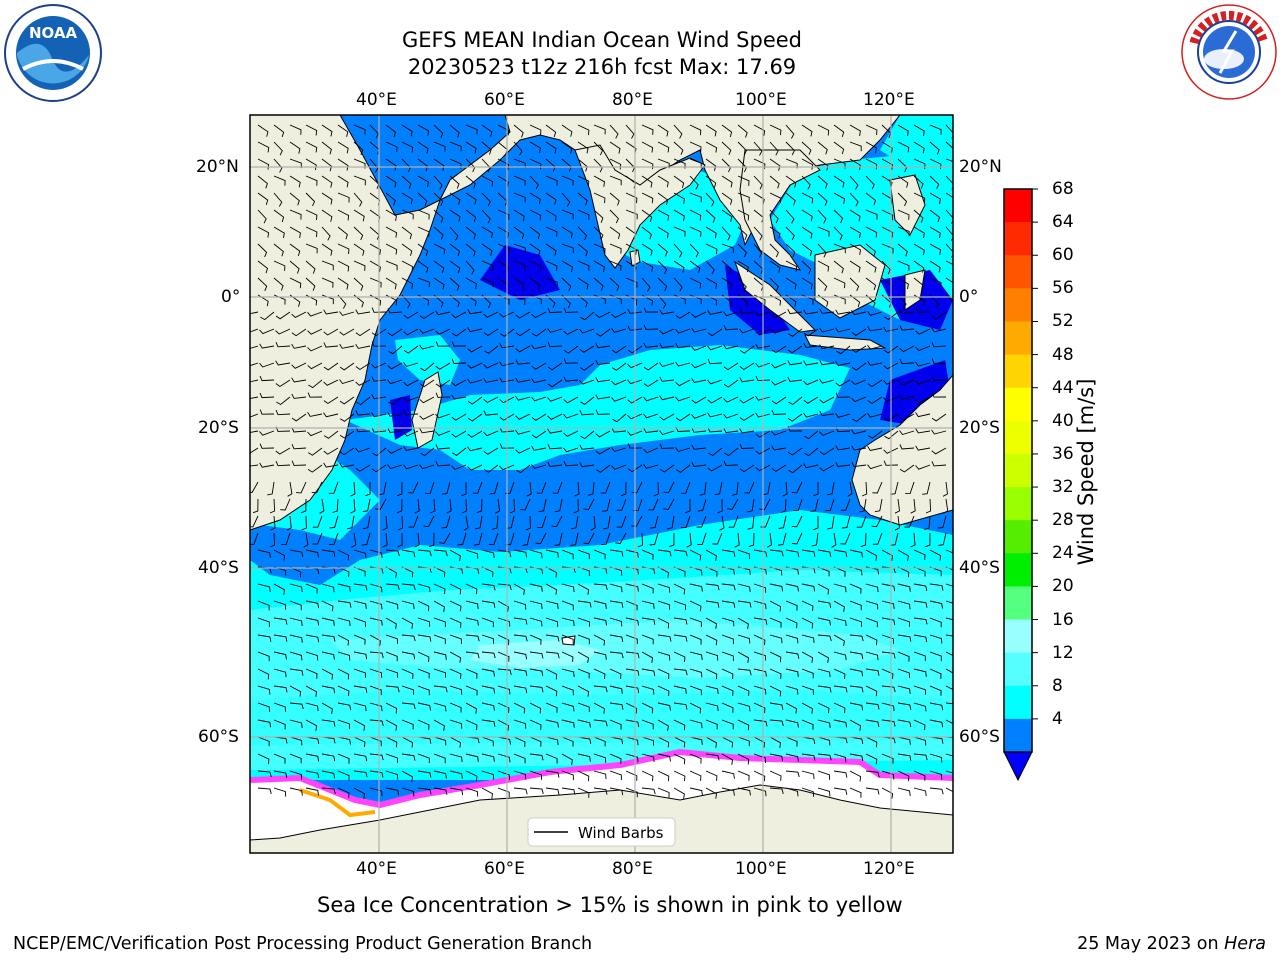 Image resolution: width=1280 pixels, height=960 pixels. I want to click on land-kerguelen, so click(568, 640).